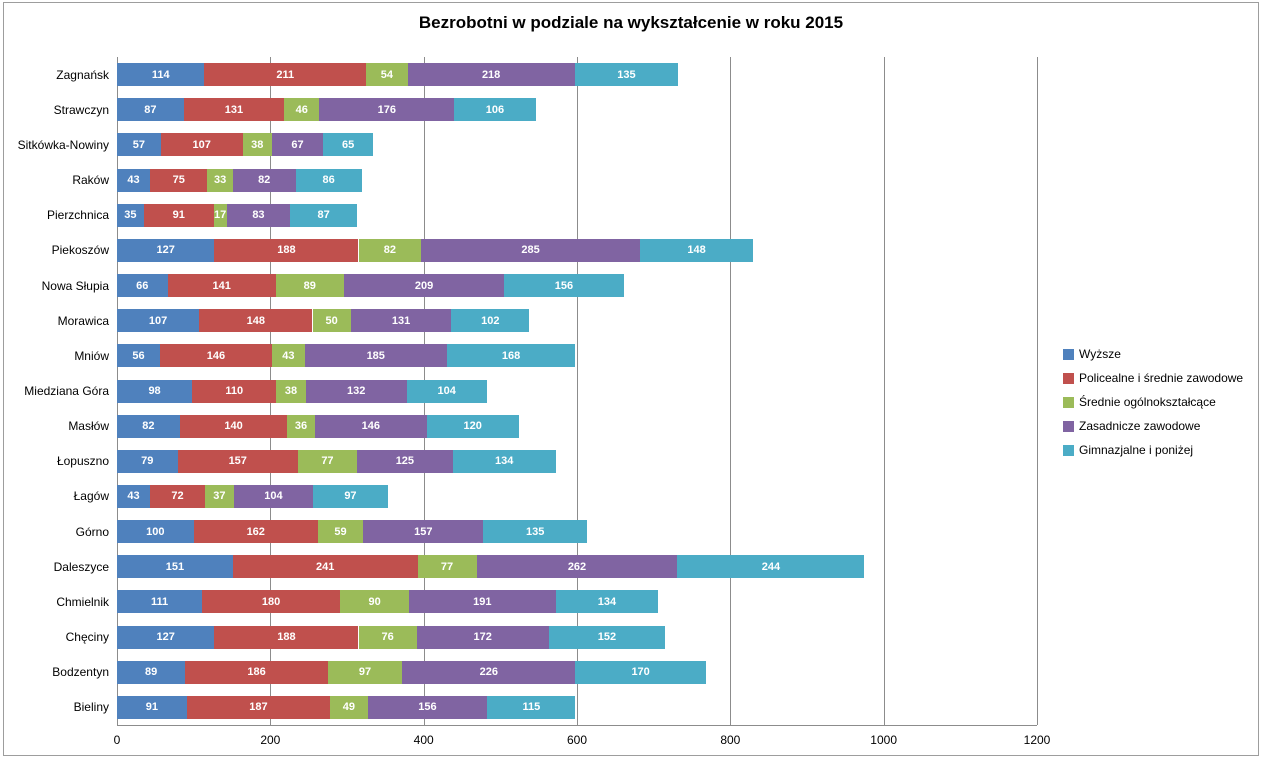  What do you see at coordinates (489, 672) in the screenshot?
I see `bar-segment-series-3: 226` at bounding box center [489, 672].